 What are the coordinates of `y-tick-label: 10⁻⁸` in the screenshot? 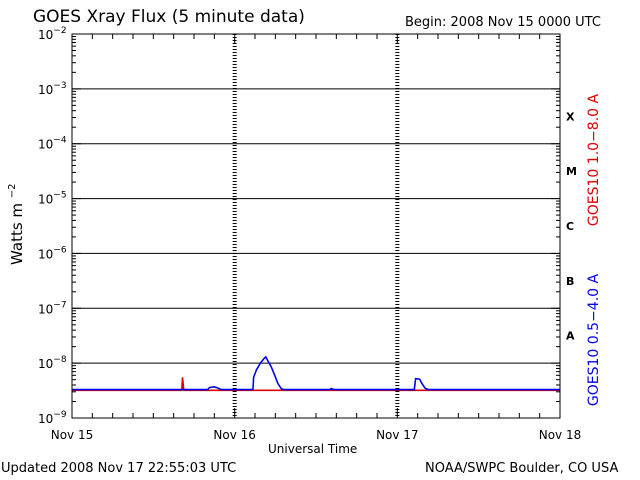 It's located at (52, 363).